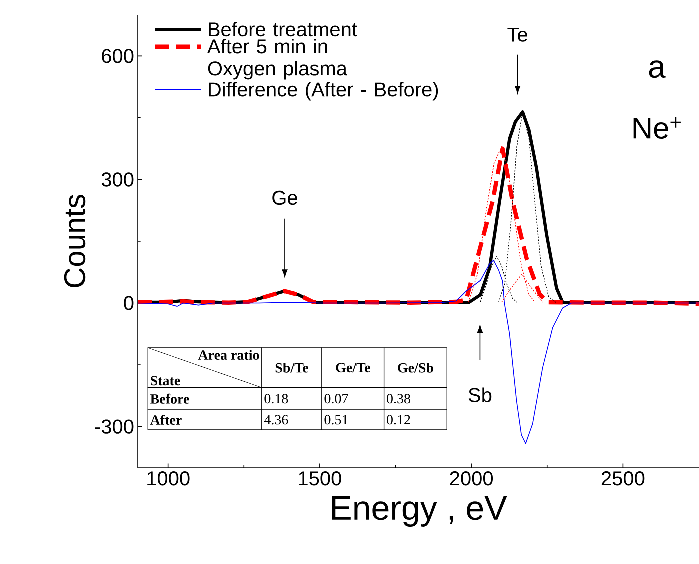 This screenshot has height=564, width=699. Describe the element at coordinates (353, 368) in the screenshot. I see `annotation: Ge/Te` at that location.